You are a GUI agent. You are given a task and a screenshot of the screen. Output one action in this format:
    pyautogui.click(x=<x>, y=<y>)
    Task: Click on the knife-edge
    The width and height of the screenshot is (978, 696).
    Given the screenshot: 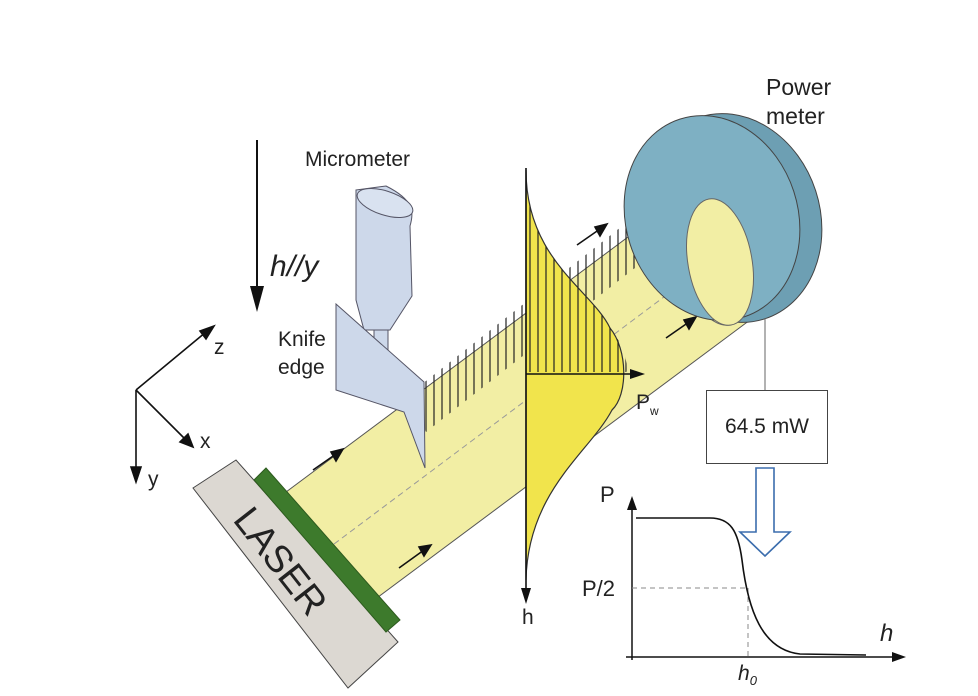 What is the action you would take?
    pyautogui.click(x=380, y=385)
    